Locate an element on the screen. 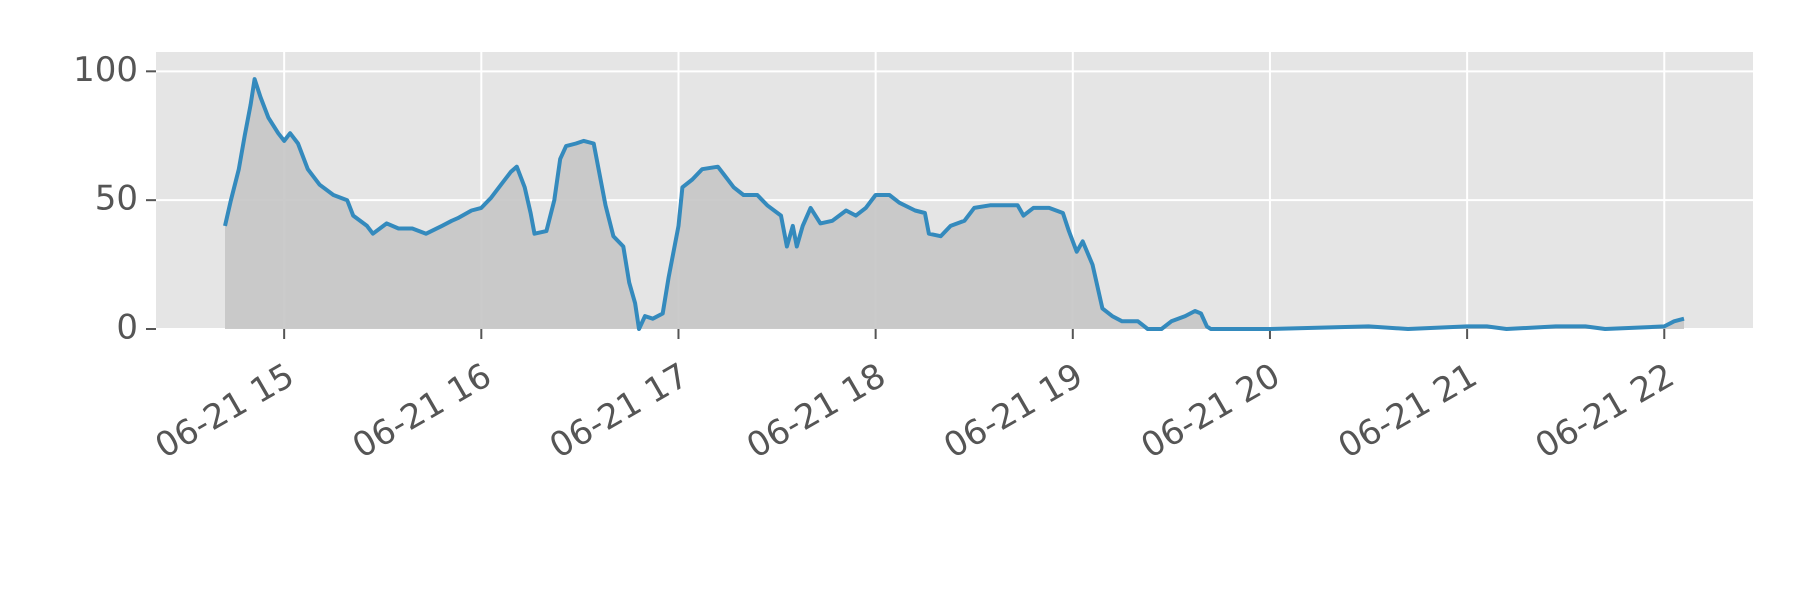 This screenshot has height=600, width=1800. x-tick-label: 06-21 21 is located at coordinates (1408, 411).